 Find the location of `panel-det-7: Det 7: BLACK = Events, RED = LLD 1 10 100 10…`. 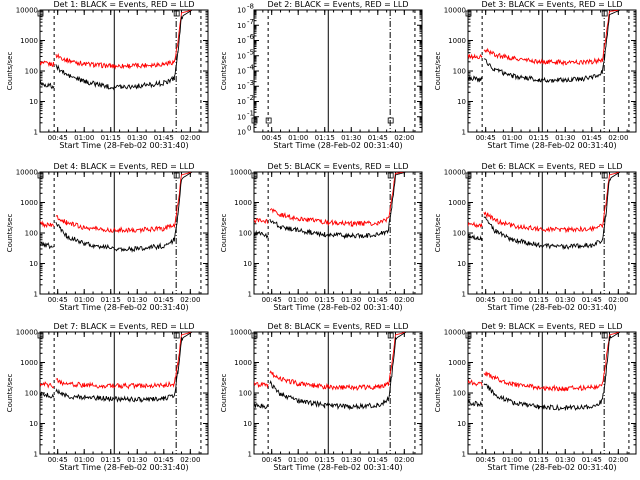

panel-det-7: Det 7: BLACK = Events, RED = LLD 1 10 100 10… is located at coordinates (107, 397).